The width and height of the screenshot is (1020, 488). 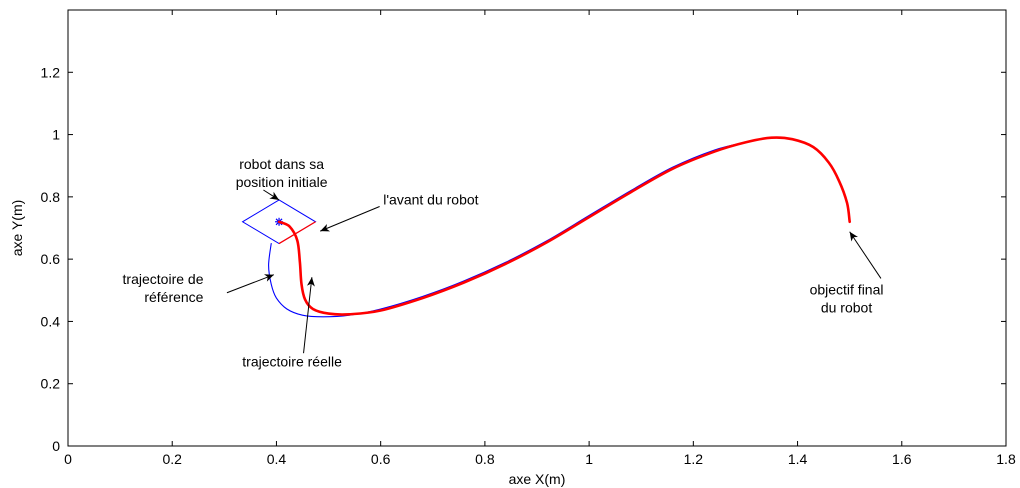 I want to click on x-tick-label: 0.4, so click(x=277, y=459).